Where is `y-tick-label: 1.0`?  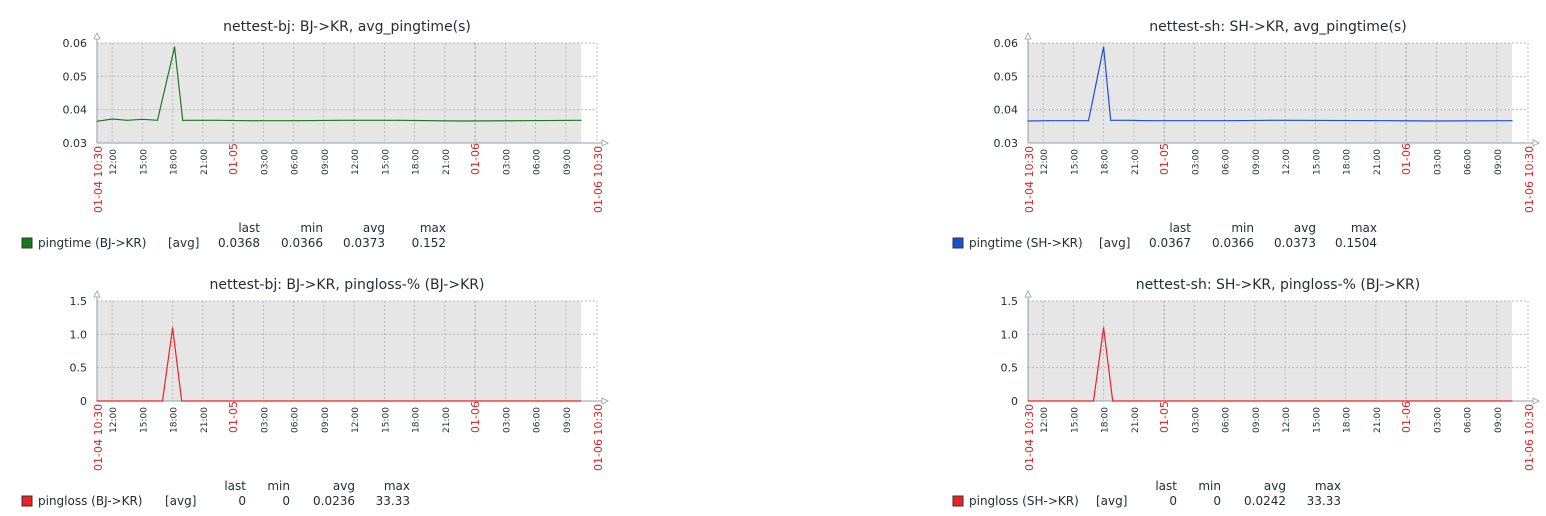
y-tick-label: 1.0 is located at coordinates (1010, 334).